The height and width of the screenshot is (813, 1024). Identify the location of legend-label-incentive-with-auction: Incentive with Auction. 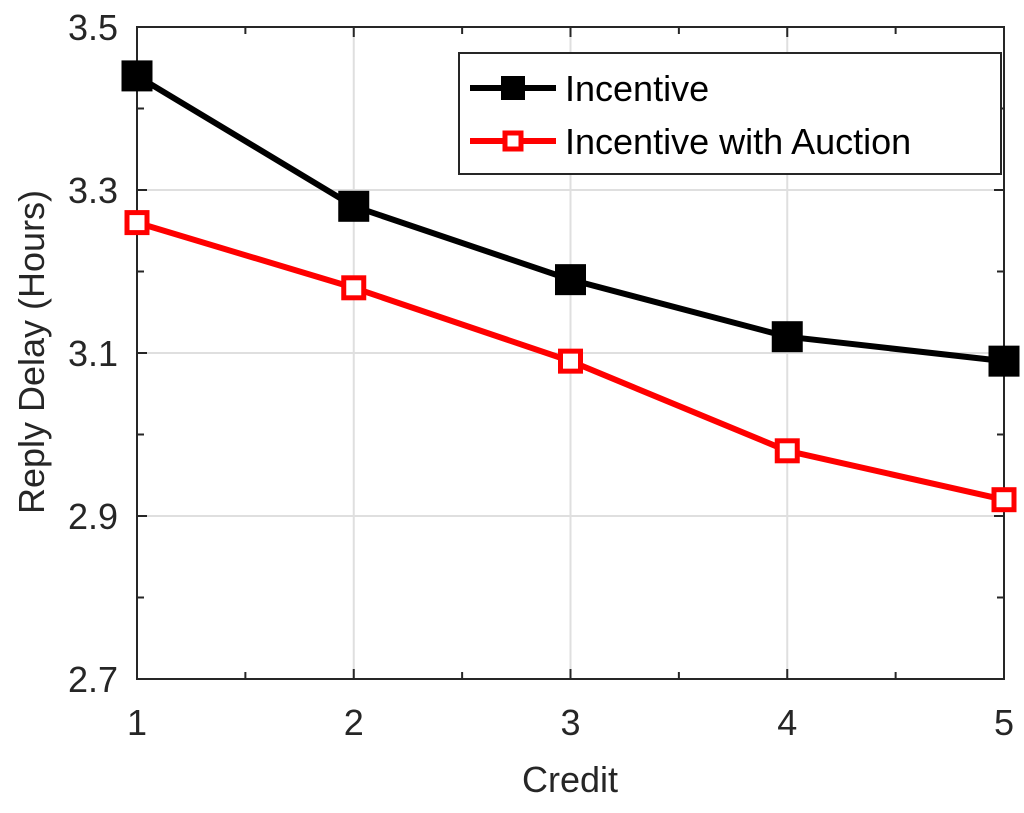
(738, 141).